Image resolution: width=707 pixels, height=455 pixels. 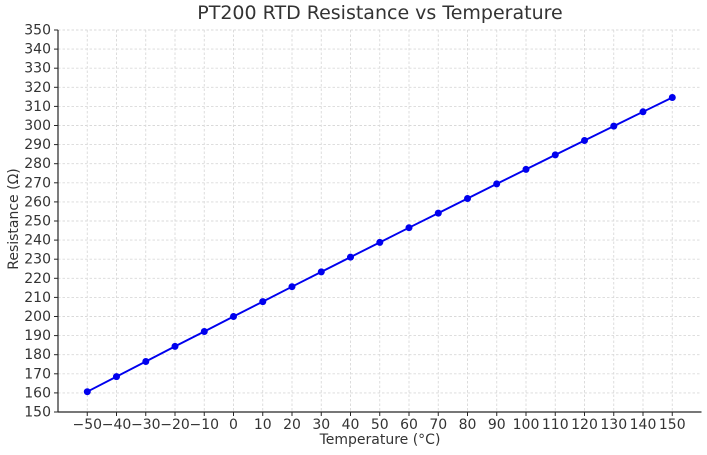 I want to click on x-tick-label--40: −40, so click(x=117, y=425).